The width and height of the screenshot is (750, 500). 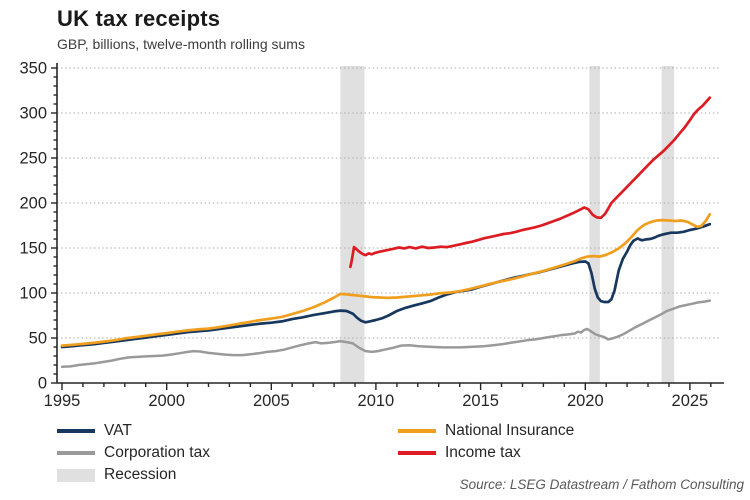 What do you see at coordinates (480, 401) in the screenshot?
I see `x-tick-label: 2015` at bounding box center [480, 401].